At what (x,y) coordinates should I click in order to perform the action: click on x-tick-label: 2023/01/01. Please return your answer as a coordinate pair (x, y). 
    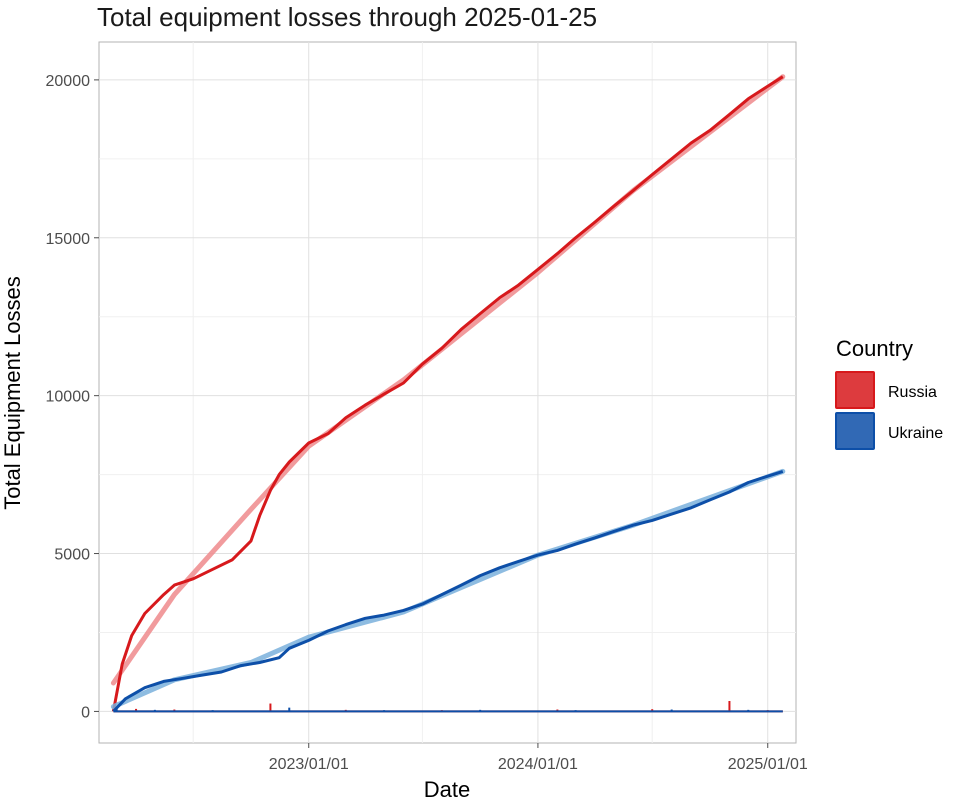
    Looking at the image, I should click on (309, 764).